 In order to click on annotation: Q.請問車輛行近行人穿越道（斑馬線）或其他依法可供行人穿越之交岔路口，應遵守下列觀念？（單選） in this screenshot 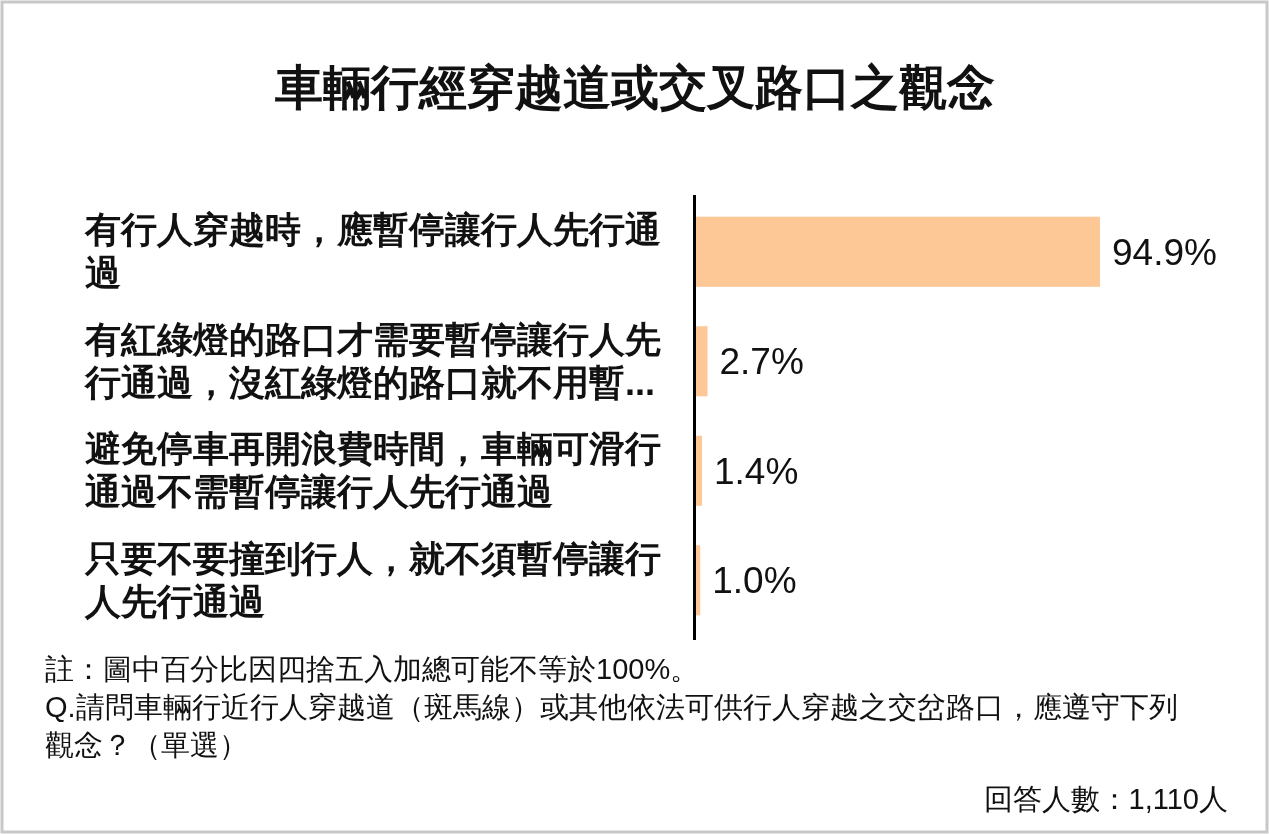, I will do `click(611, 726)`.